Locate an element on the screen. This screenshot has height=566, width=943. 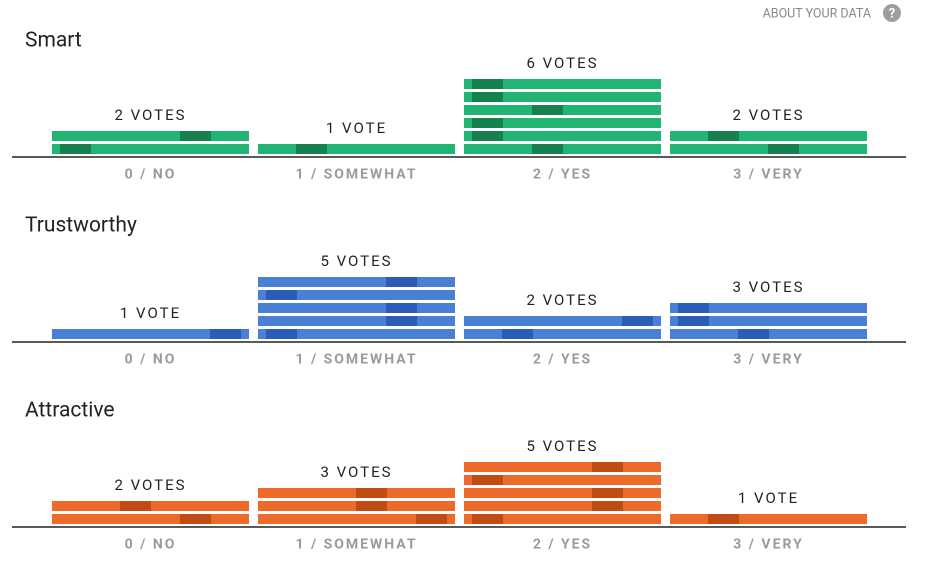
help-icon is located at coordinates (892, 13).